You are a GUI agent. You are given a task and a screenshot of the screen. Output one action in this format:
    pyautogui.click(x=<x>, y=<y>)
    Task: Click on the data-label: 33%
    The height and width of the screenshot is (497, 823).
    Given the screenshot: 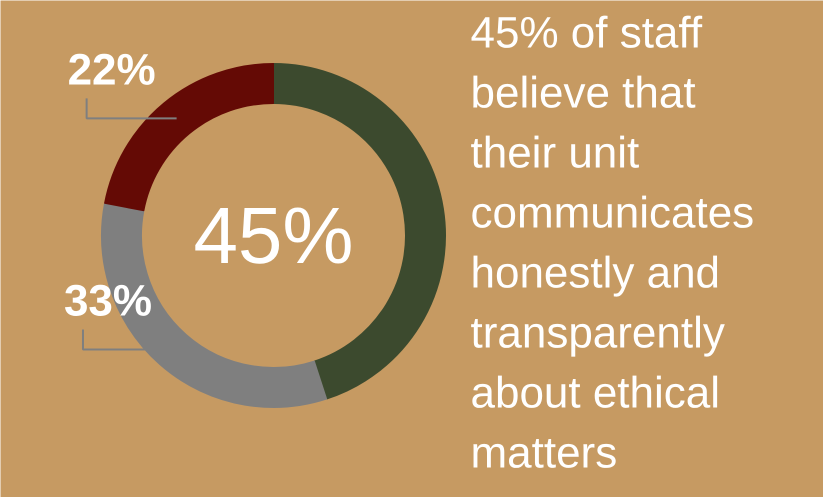 What is the action you would take?
    pyautogui.click(x=108, y=301)
    